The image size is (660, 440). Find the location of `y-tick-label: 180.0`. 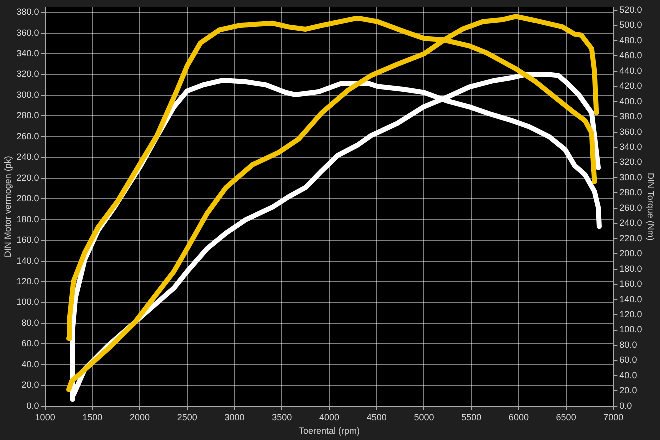

y-tick-label: 180.0 is located at coordinates (28, 219).